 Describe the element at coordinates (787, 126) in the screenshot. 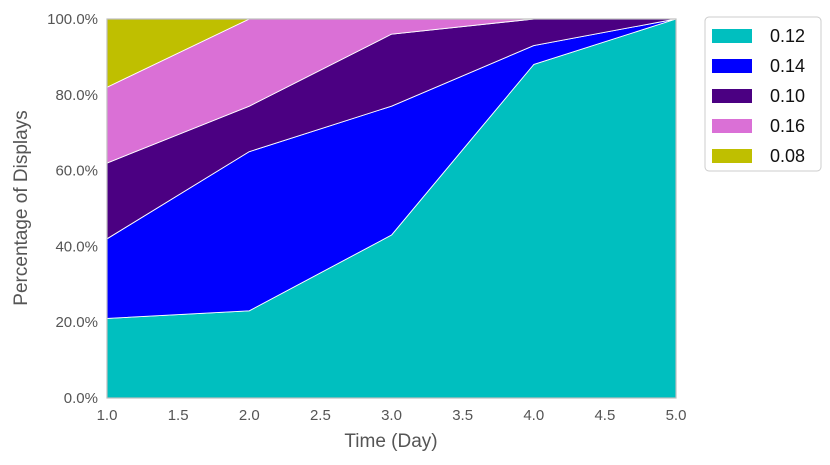

I see `legend-label: 0.16` at that location.